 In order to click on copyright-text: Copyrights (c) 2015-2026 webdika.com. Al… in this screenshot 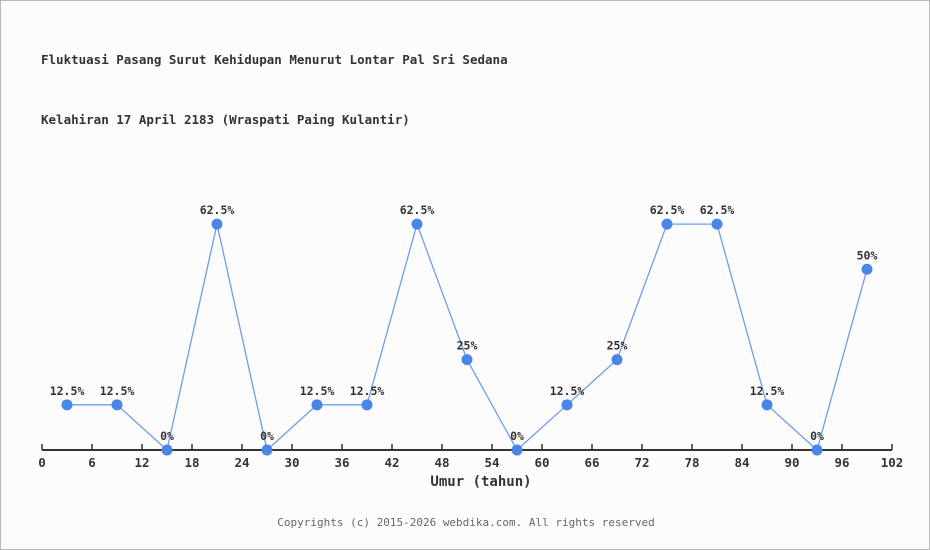, I will do `click(466, 522)`.